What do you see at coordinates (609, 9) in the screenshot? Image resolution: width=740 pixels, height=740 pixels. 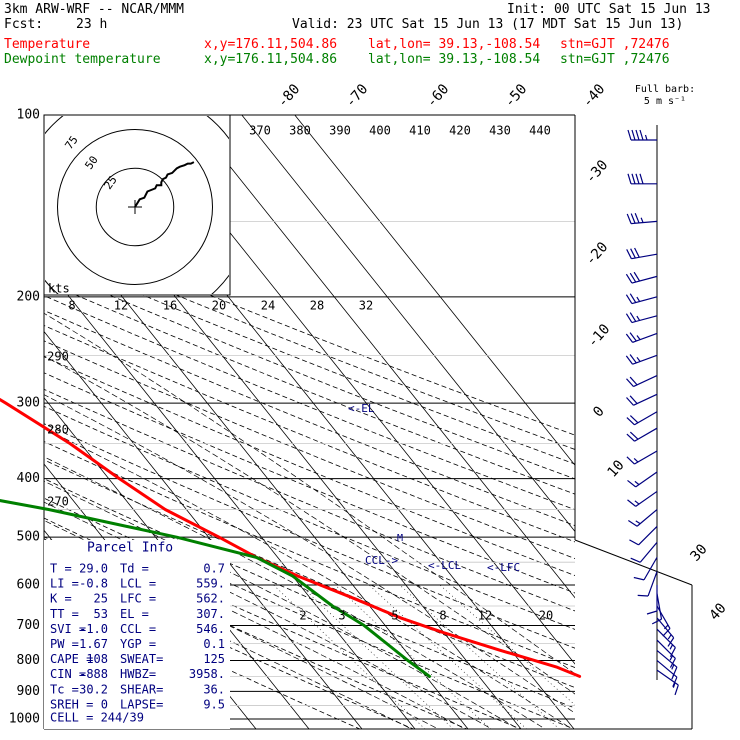 I see `init-time: Init: 00 UTC Sat 15 Jun 13` at bounding box center [609, 9].